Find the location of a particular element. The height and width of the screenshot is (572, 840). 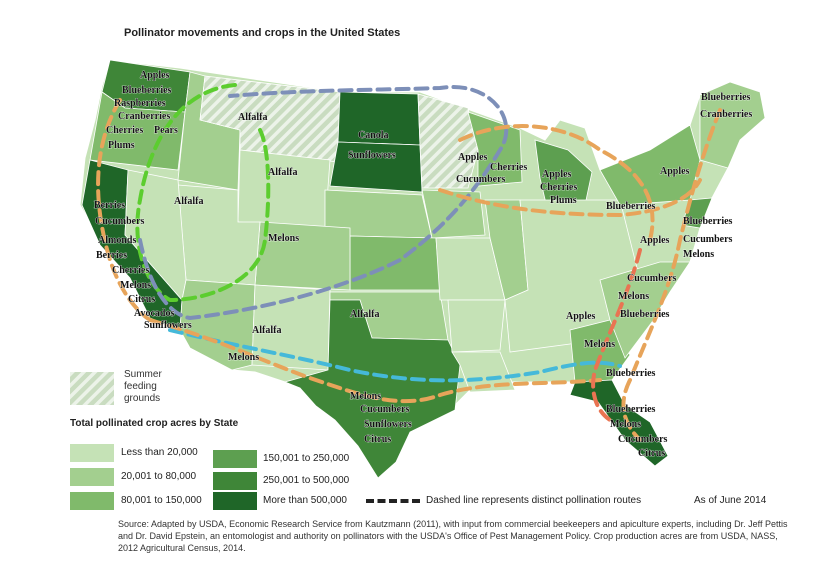

state-new-england is located at coordinates (732, 125).